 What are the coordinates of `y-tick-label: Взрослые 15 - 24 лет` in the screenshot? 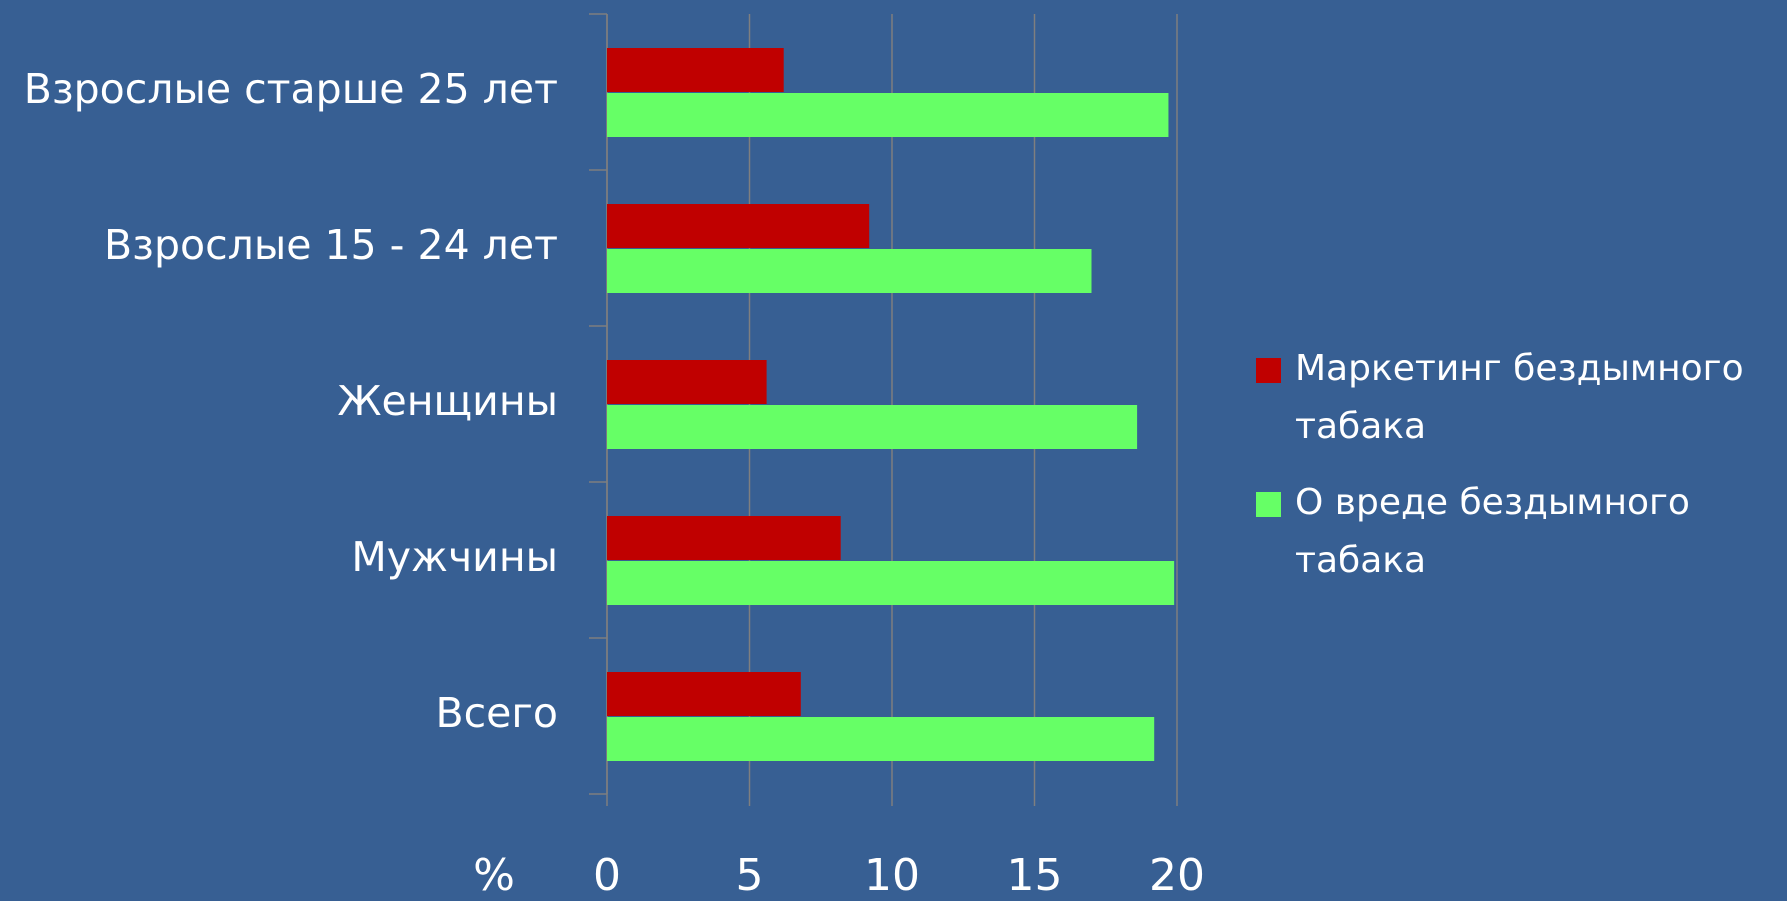 It's located at (331, 245).